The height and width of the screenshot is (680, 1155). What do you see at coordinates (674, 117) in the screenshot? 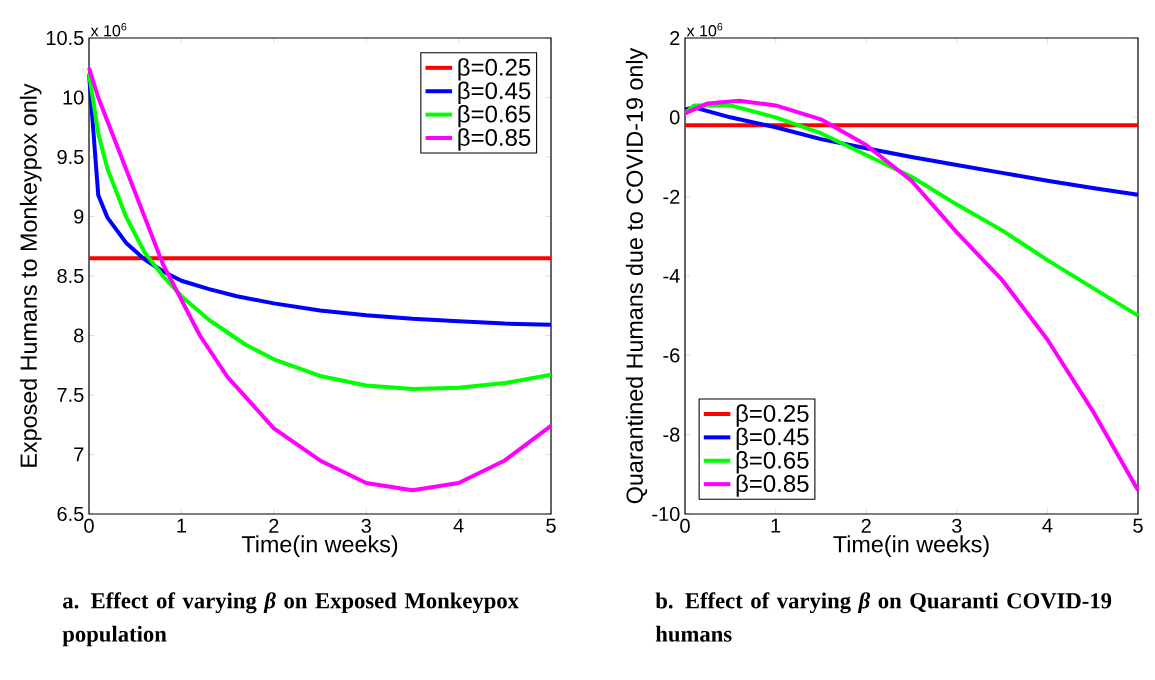
I see `y-tick-label: 0` at bounding box center [674, 117].